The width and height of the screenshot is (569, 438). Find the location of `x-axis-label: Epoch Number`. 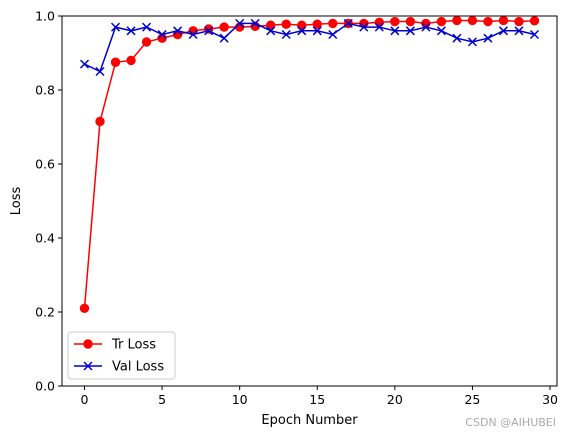

x-axis-label: Epoch Number is located at coordinates (309, 420).